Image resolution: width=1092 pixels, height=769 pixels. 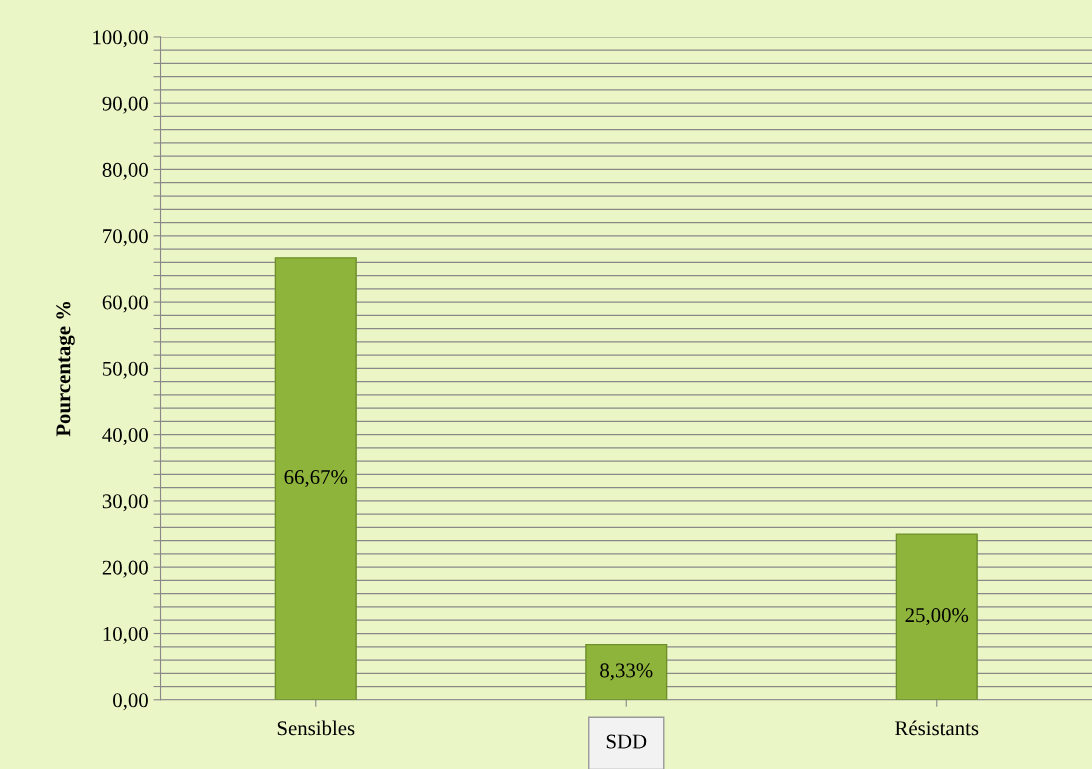 What do you see at coordinates (316, 728) in the screenshot?
I see `x-tick-label: Sensibles` at bounding box center [316, 728].